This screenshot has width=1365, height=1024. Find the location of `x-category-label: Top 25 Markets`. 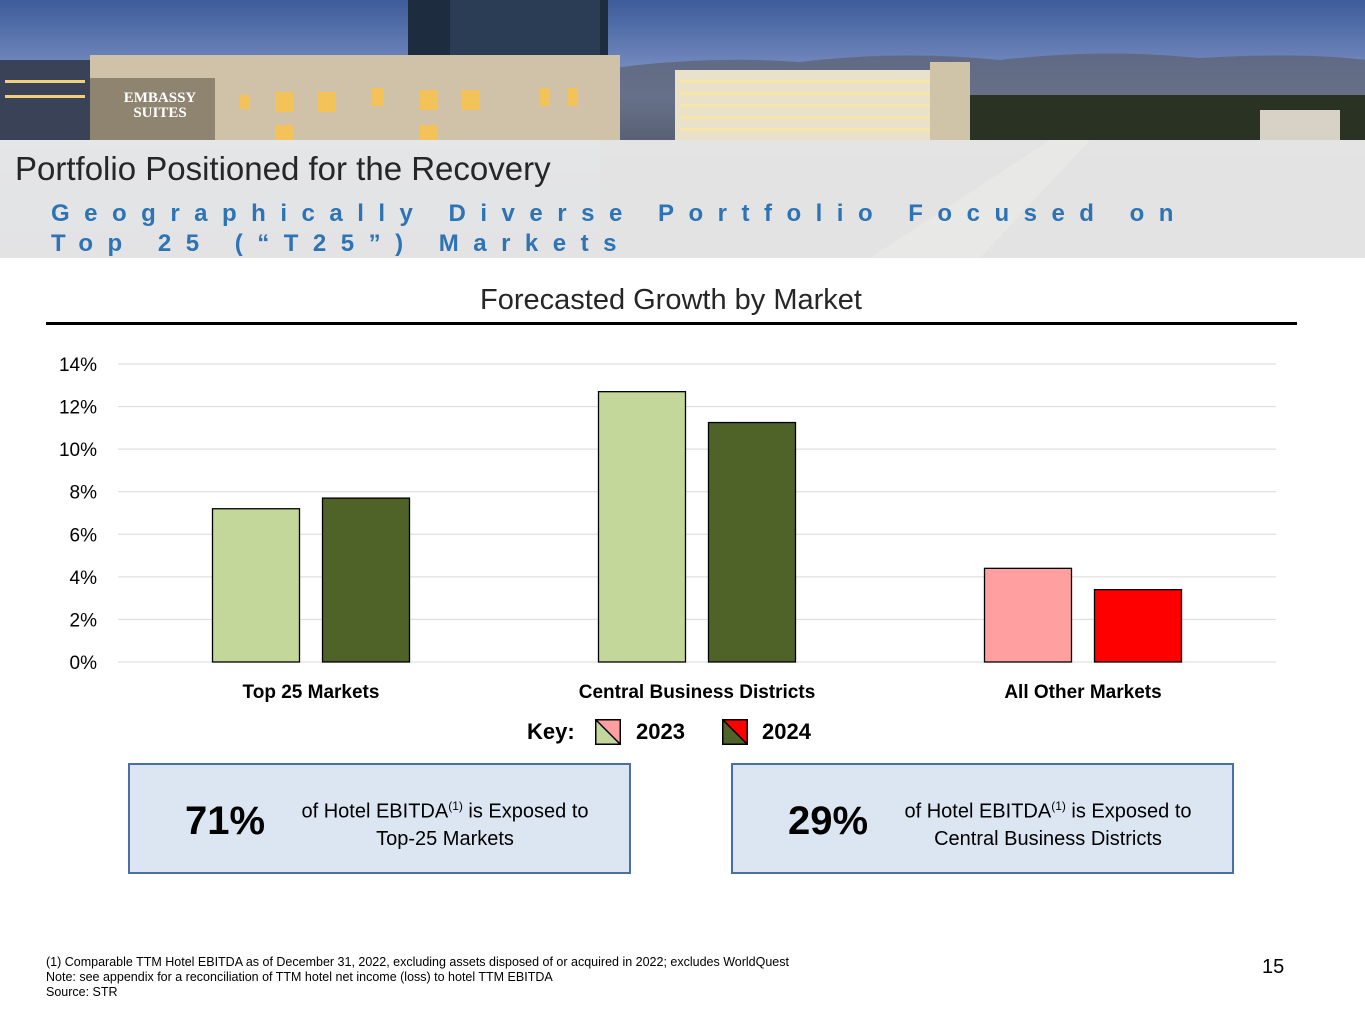

x-category-label: Top 25 Markets is located at coordinates (311, 692).